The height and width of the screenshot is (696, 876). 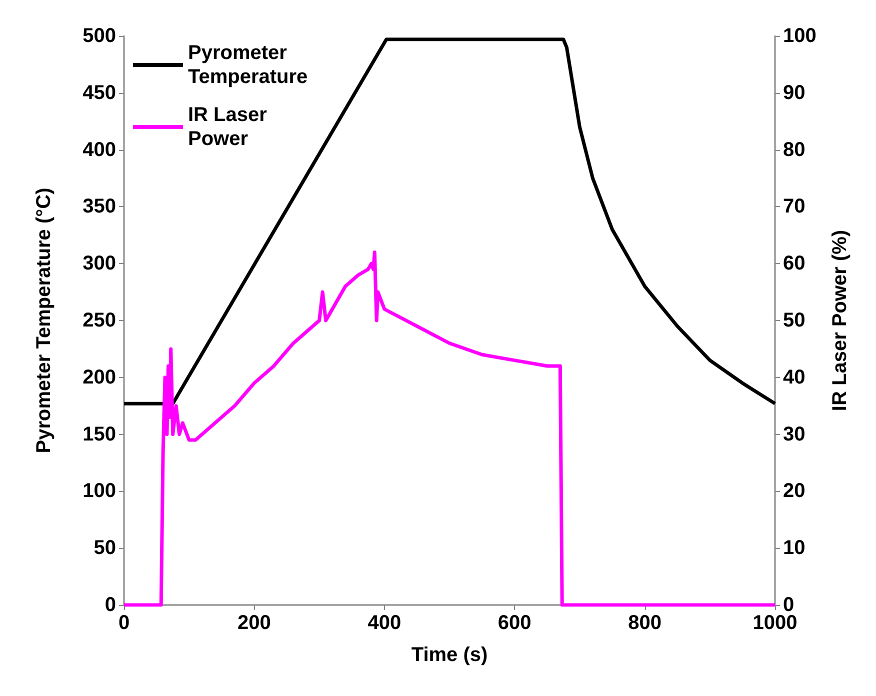 What do you see at coordinates (515, 623) in the screenshot?
I see `x-tick-label: 600` at bounding box center [515, 623].